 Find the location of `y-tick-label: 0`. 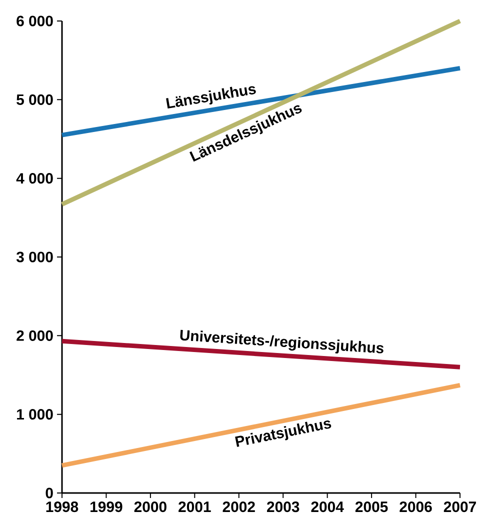

y-tick-label: 0 is located at coordinates (49, 493).